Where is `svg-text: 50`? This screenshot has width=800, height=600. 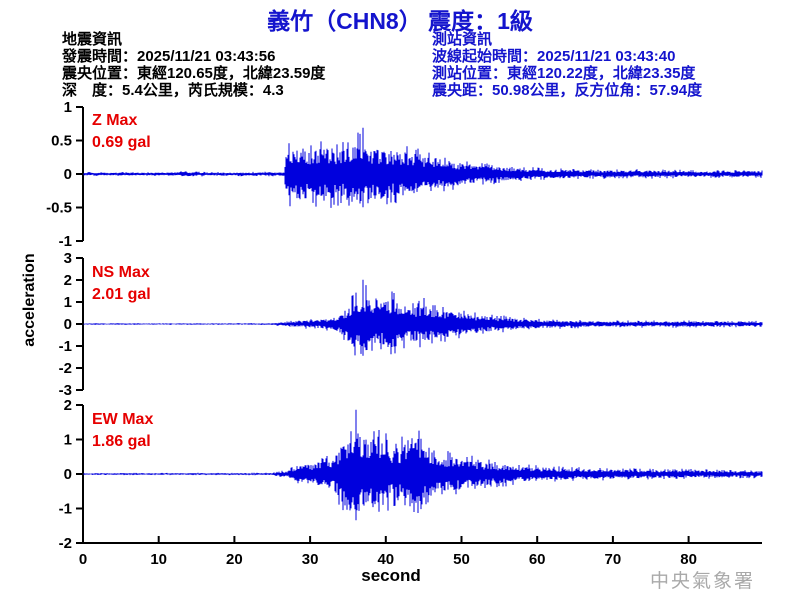
svg-text: 50 is located at coordinates (461, 559).